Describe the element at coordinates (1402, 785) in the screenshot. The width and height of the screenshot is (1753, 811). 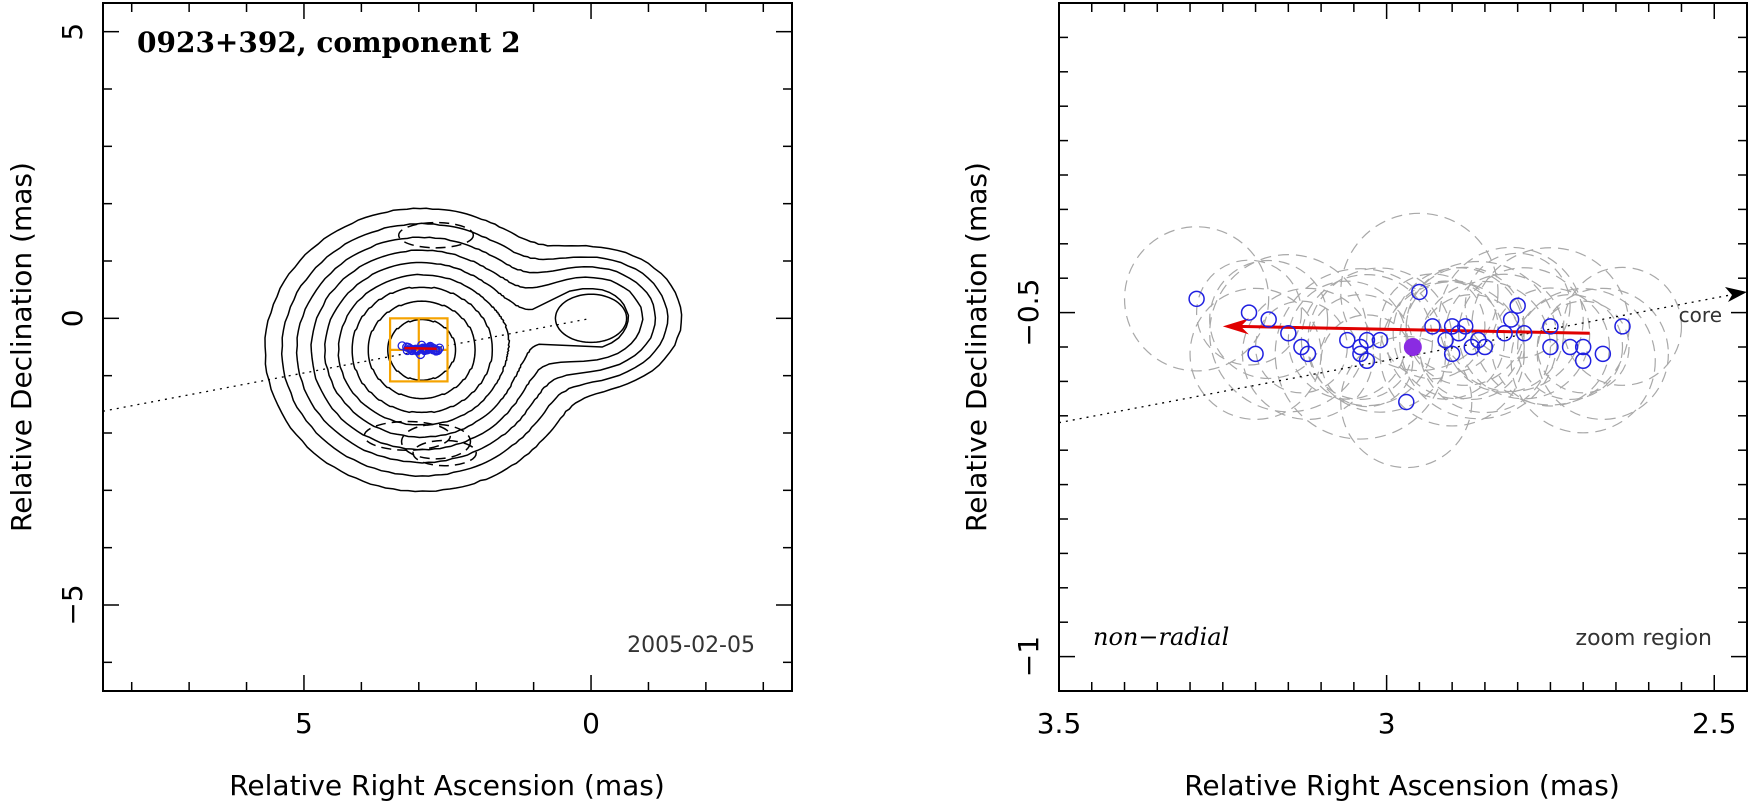
I see `right-x-axis-label: Relative Right Ascension (mas)` at that location.